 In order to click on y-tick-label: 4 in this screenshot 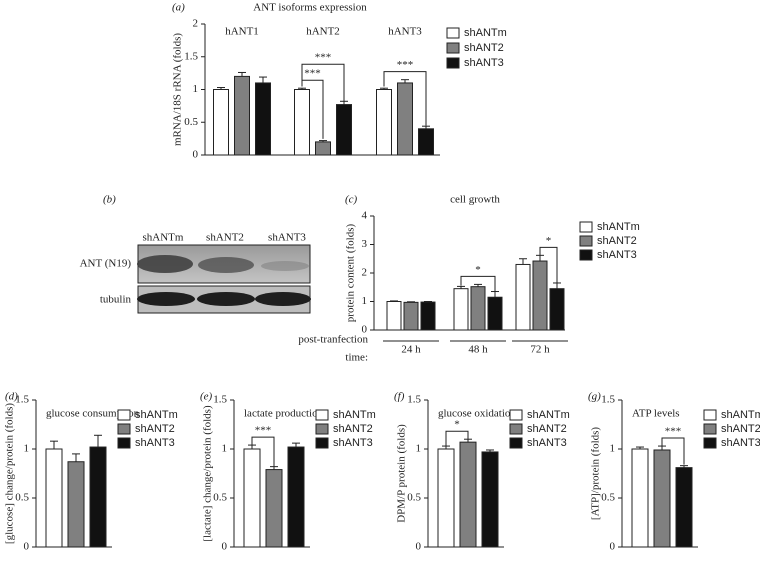, I will do `click(365, 216)`.